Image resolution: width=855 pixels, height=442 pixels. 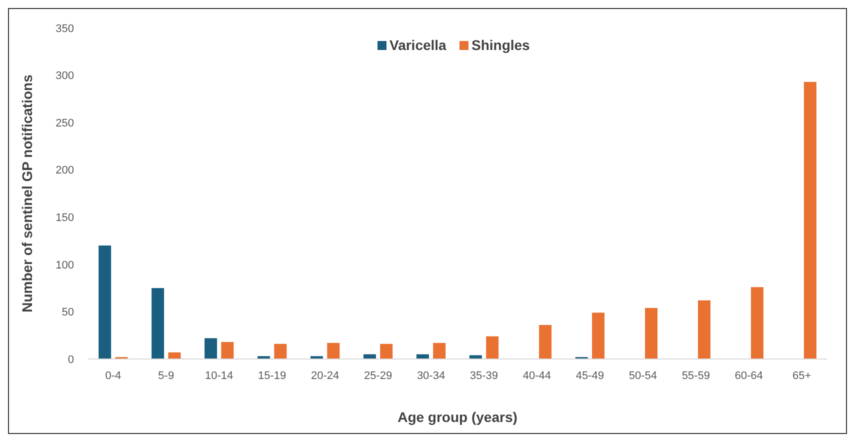 What do you see at coordinates (748, 376) in the screenshot?
I see `x-tick-label: 60-64` at bounding box center [748, 376].